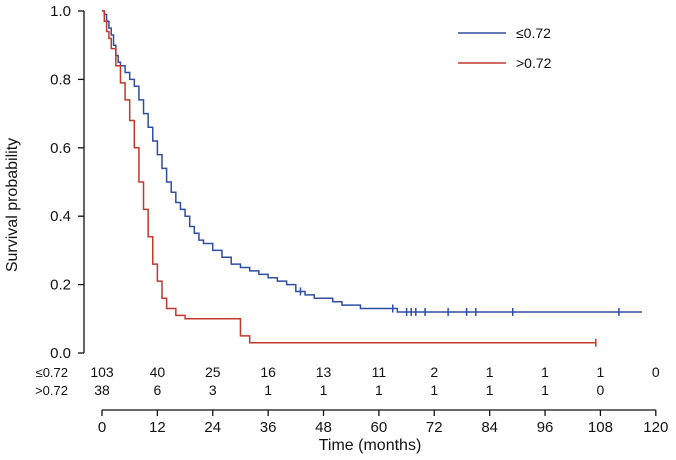 This screenshot has width=676, height=460. Describe the element at coordinates (12, 205) in the screenshot. I see `y-axis-title: Survival probability` at that location.